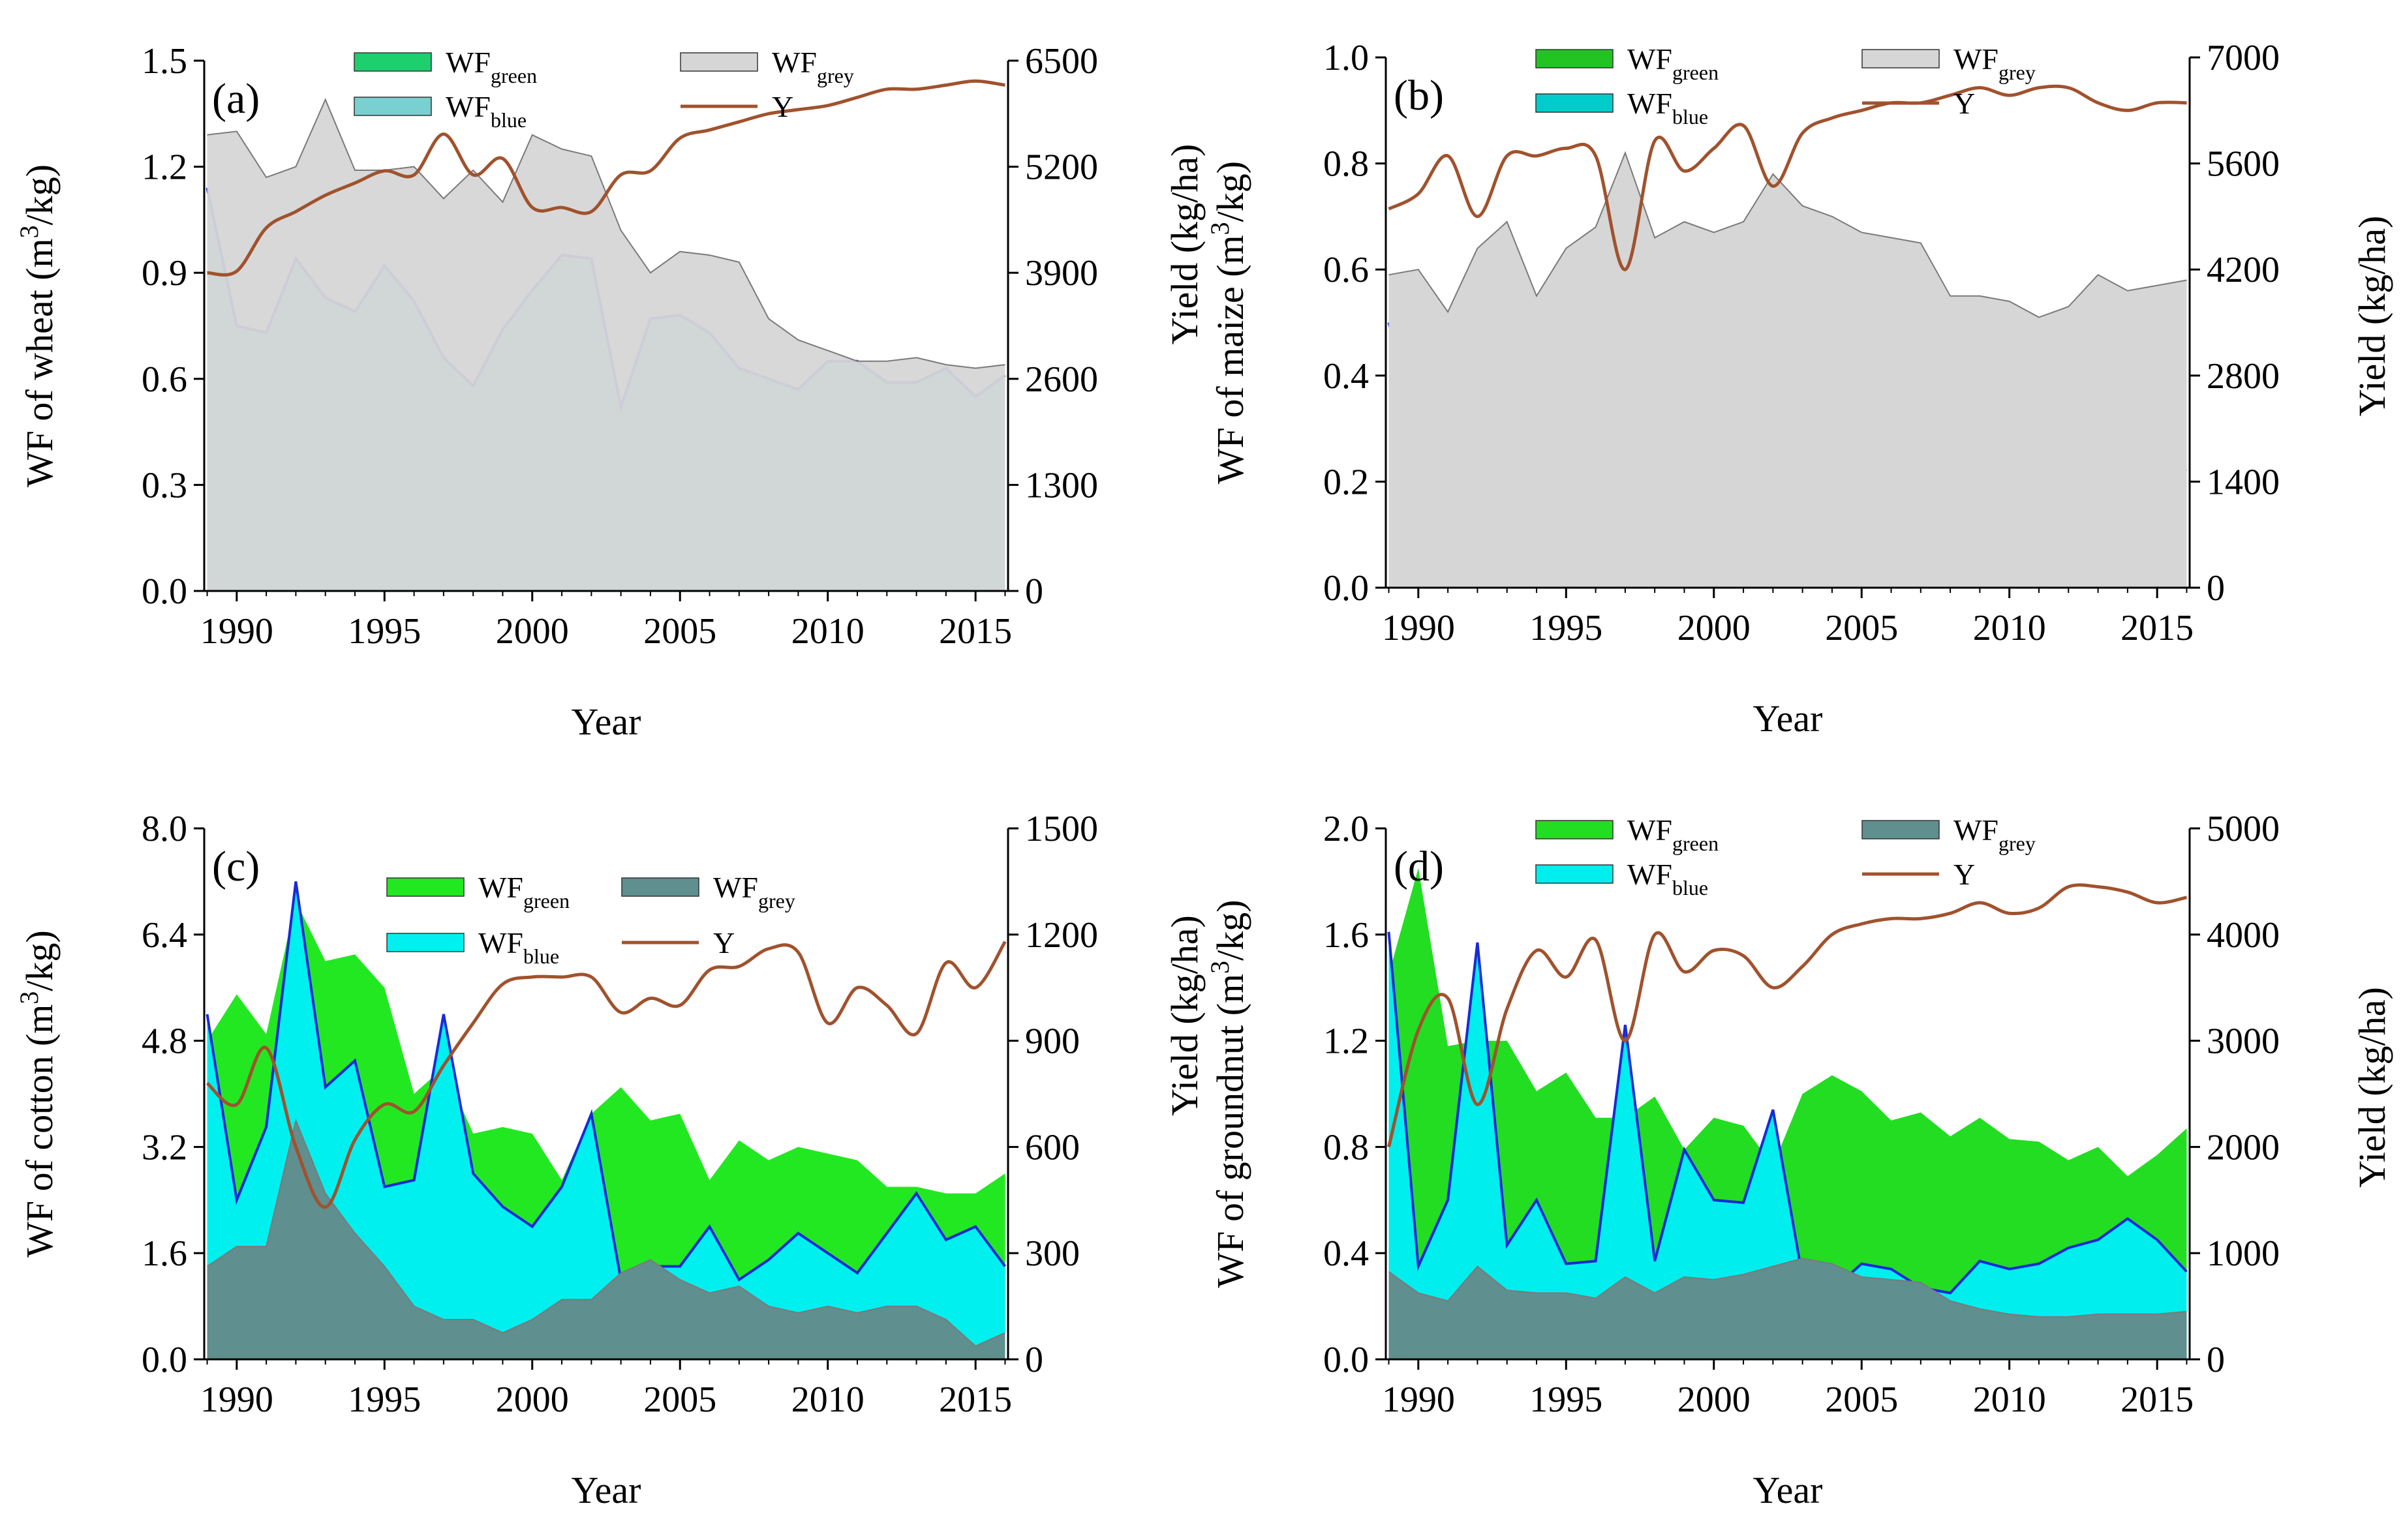 The image size is (2403, 1540). I want to click on y-tick-label: 0.2, so click(1346, 482).